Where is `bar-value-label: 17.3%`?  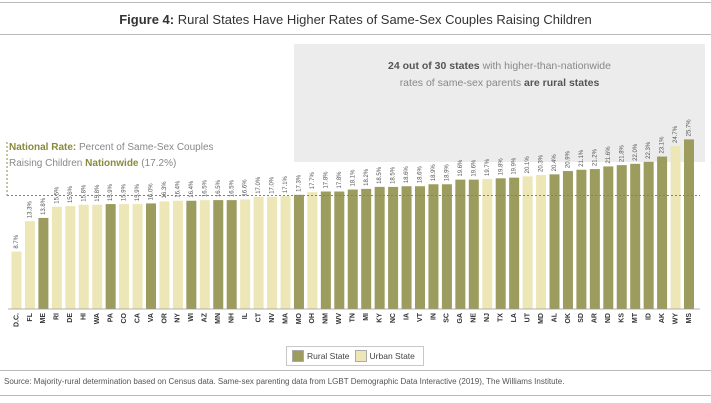 bar-value-label: 17.3% is located at coordinates (300, 183).